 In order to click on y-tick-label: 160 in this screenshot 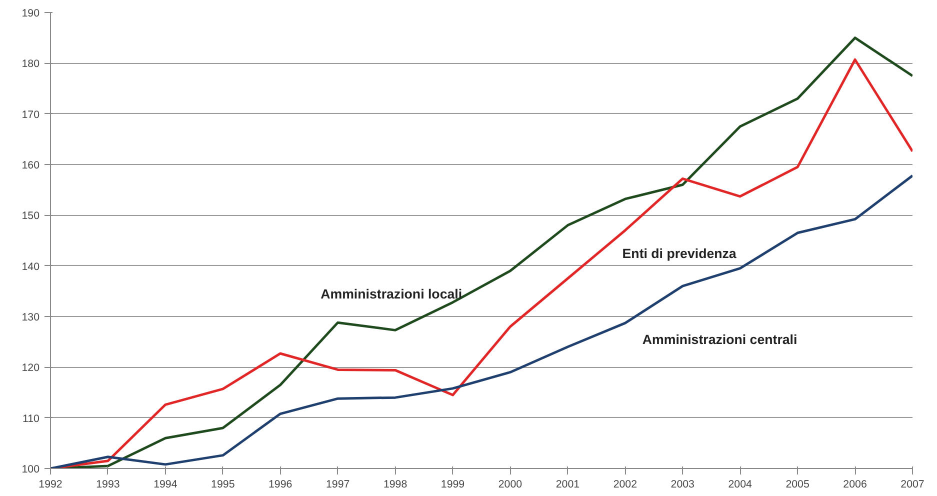, I will do `click(31, 166)`.